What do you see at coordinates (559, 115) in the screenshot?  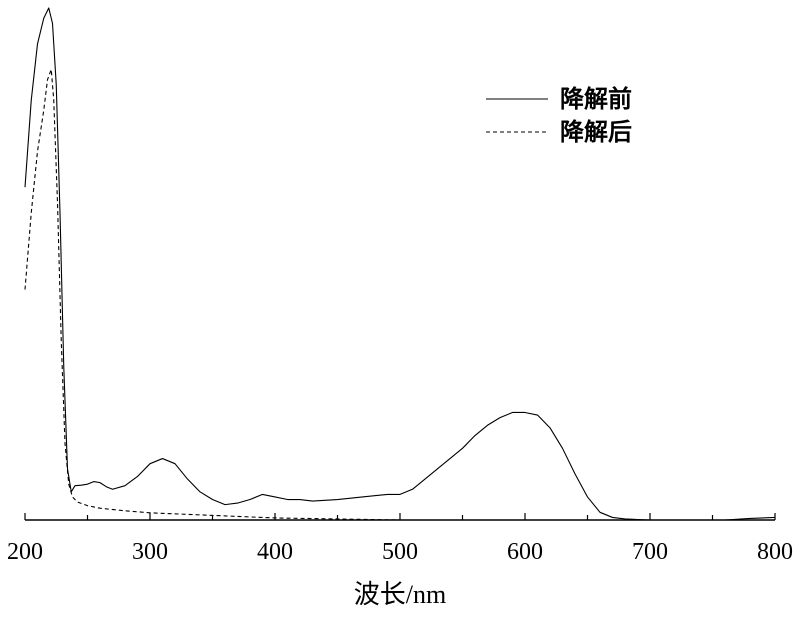 I see `legend: 降解前 降解后` at bounding box center [559, 115].